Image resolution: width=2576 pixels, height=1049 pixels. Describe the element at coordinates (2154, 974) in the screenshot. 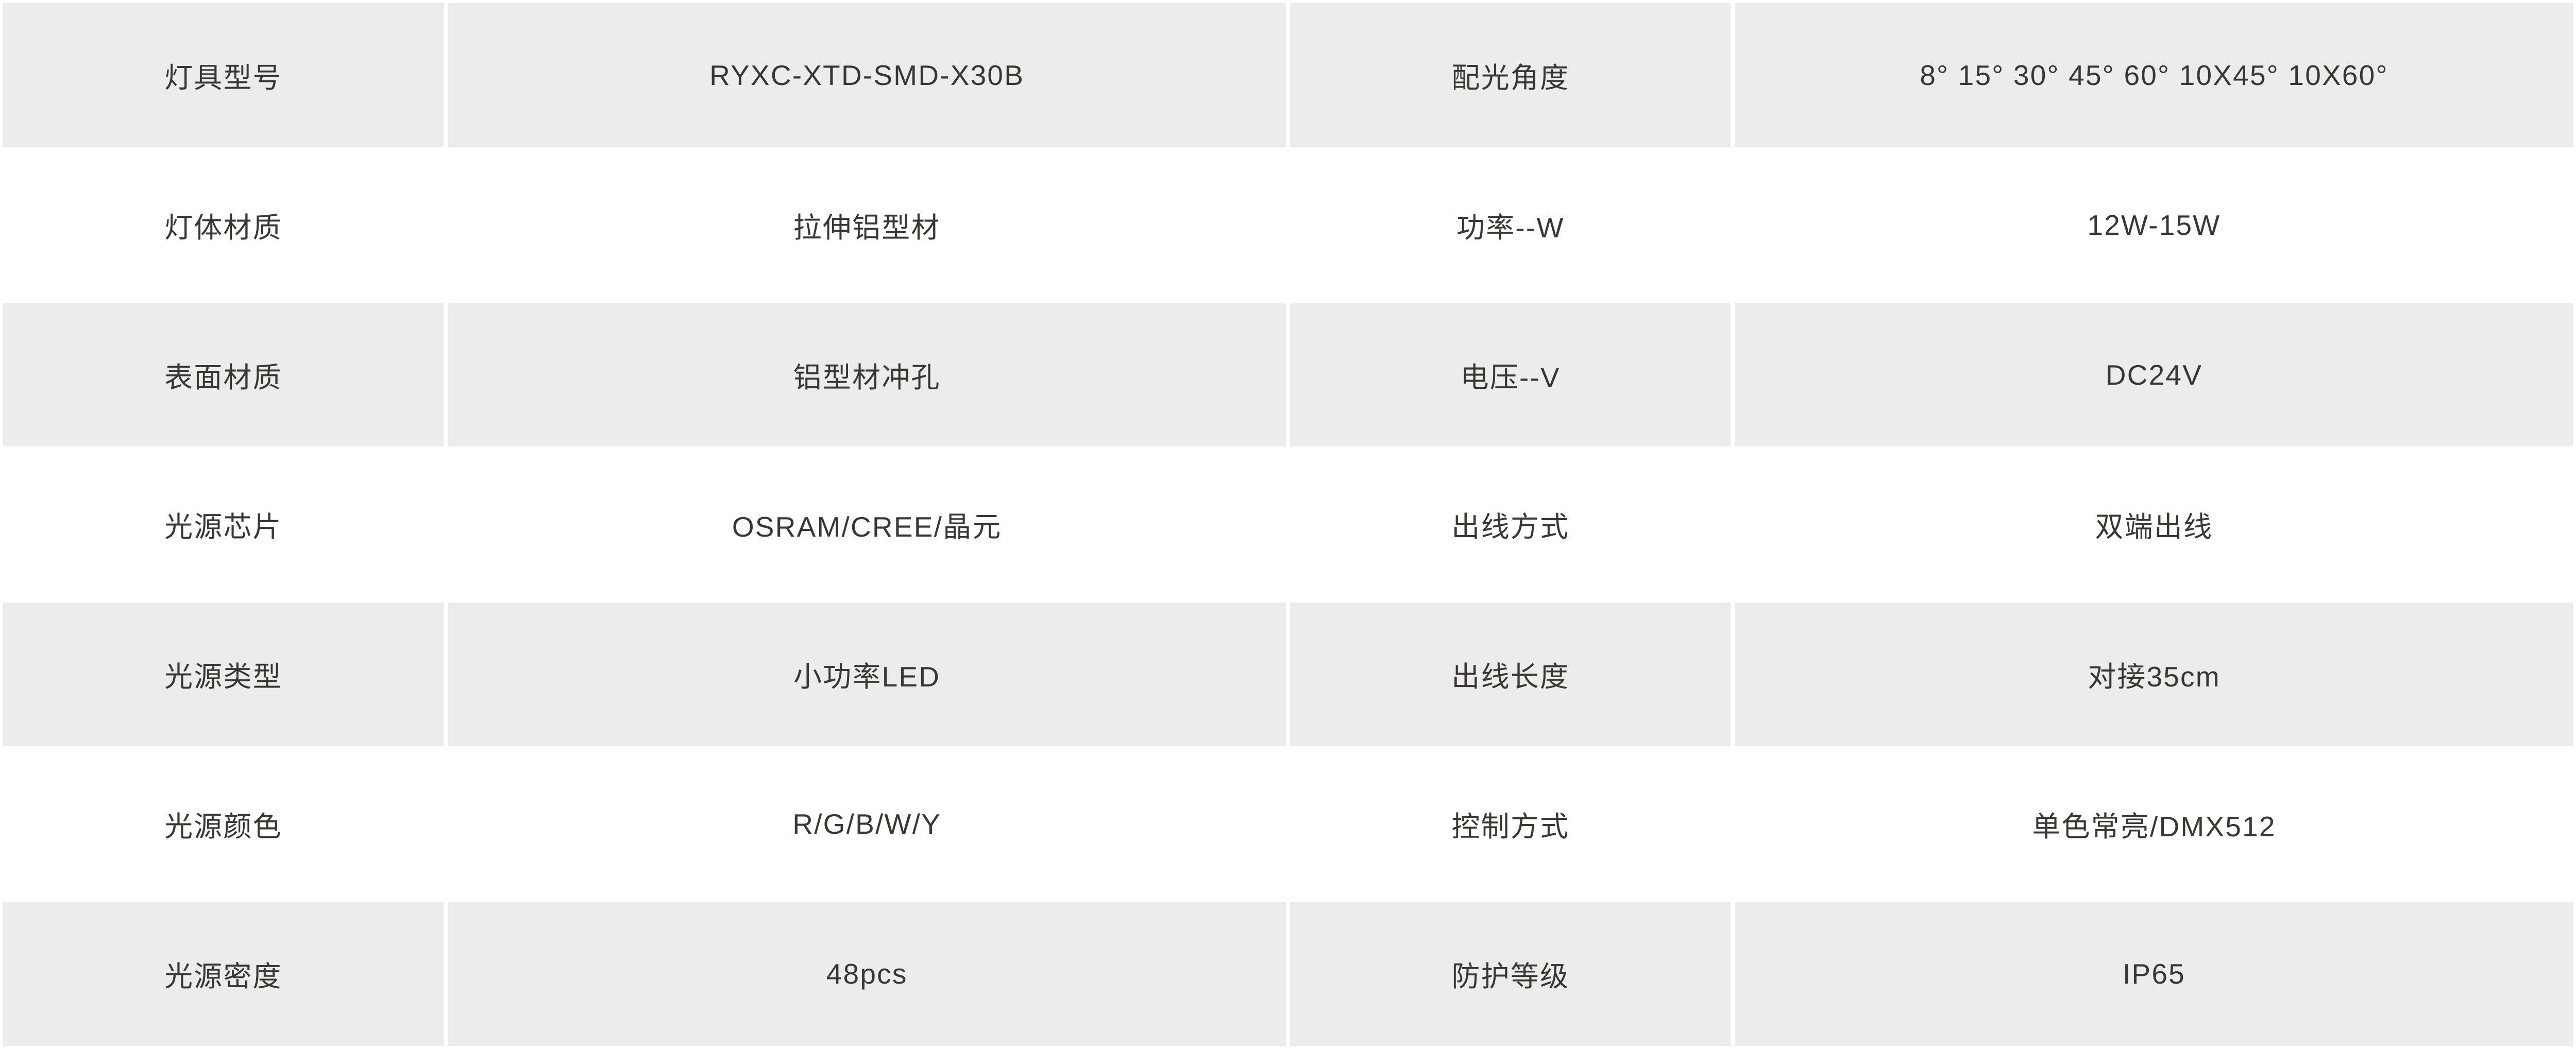

I see `value-ip-rating: IP65` at that location.